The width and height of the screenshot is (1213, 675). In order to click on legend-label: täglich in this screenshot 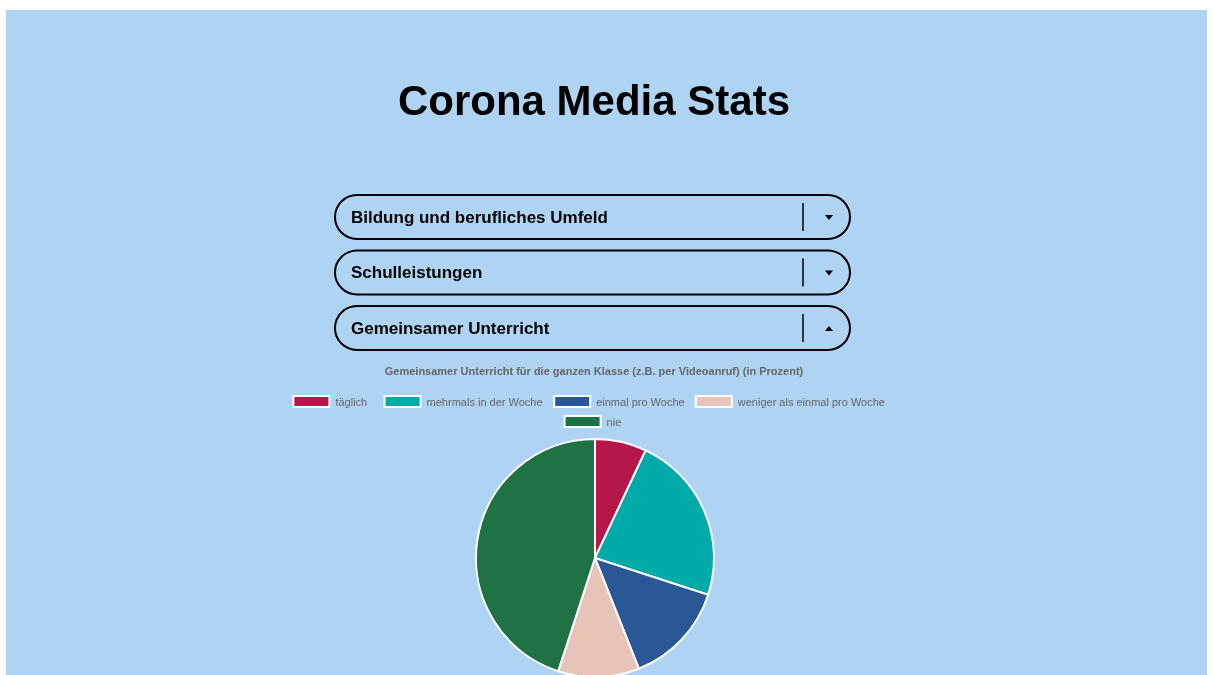, I will do `click(351, 401)`.